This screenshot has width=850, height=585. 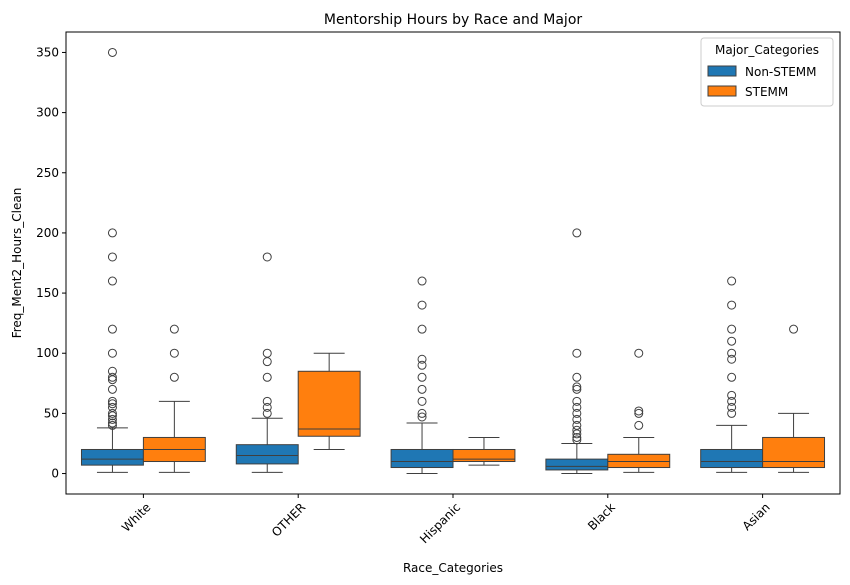 I want to click on legend-label-non-stemm: Non-STEMM, so click(x=781, y=72).